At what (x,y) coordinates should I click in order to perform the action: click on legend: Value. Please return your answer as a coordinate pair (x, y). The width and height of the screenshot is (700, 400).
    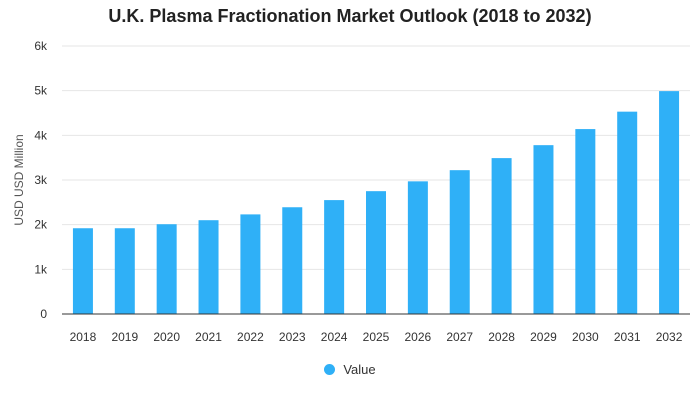
    Looking at the image, I should click on (350, 369).